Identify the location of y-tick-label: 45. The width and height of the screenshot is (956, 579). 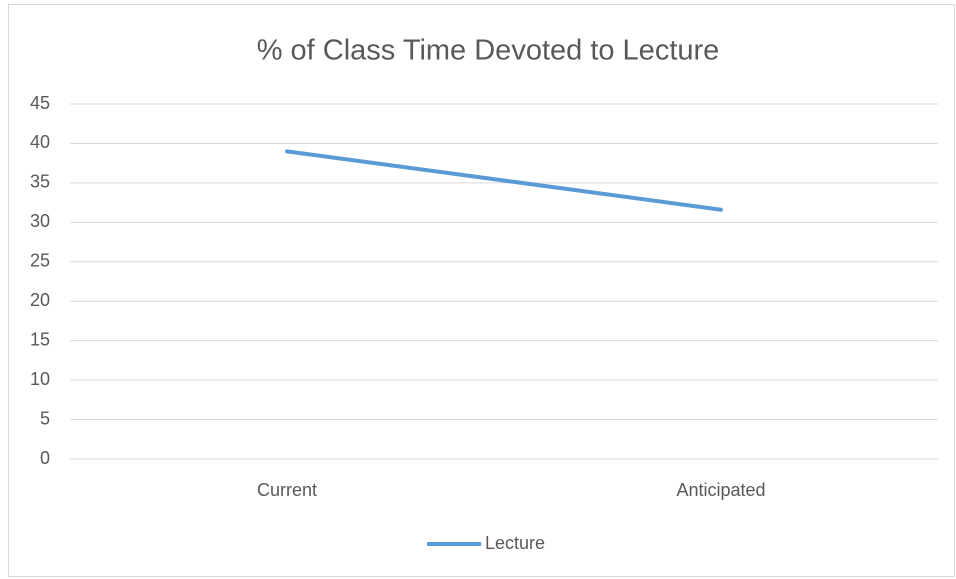
(40, 103).